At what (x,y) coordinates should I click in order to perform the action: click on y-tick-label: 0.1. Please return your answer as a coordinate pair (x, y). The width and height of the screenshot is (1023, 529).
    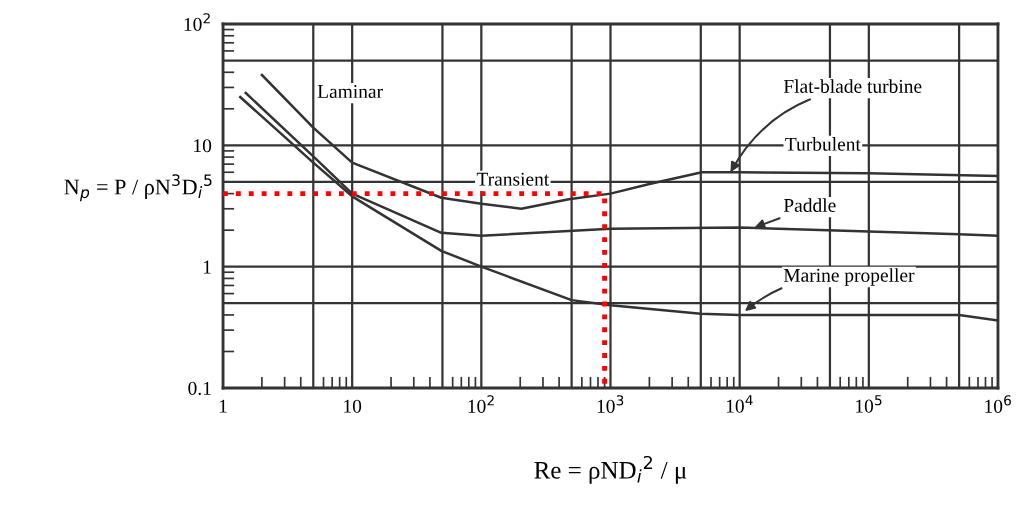
    Looking at the image, I should click on (199, 388).